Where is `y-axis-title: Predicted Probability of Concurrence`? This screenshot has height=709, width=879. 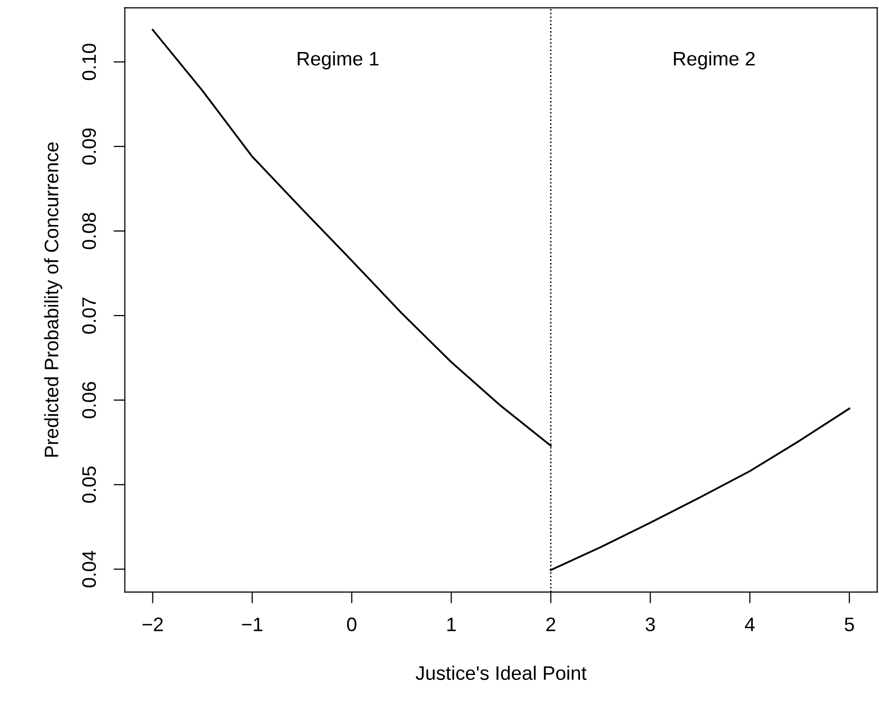
y-axis-title: Predicted Probability of Concurrence is located at coordinates (53, 299).